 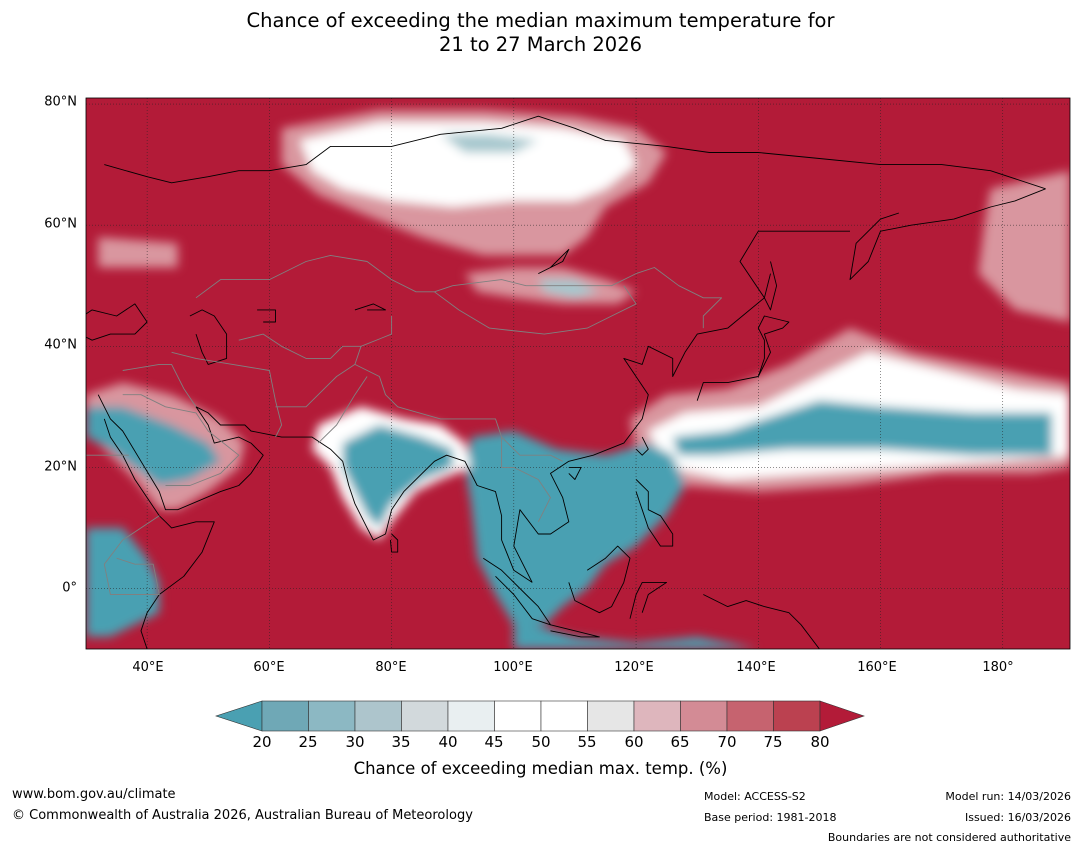 What do you see at coordinates (489, 143) in the screenshot?
I see `region-siberia-cool` at bounding box center [489, 143].